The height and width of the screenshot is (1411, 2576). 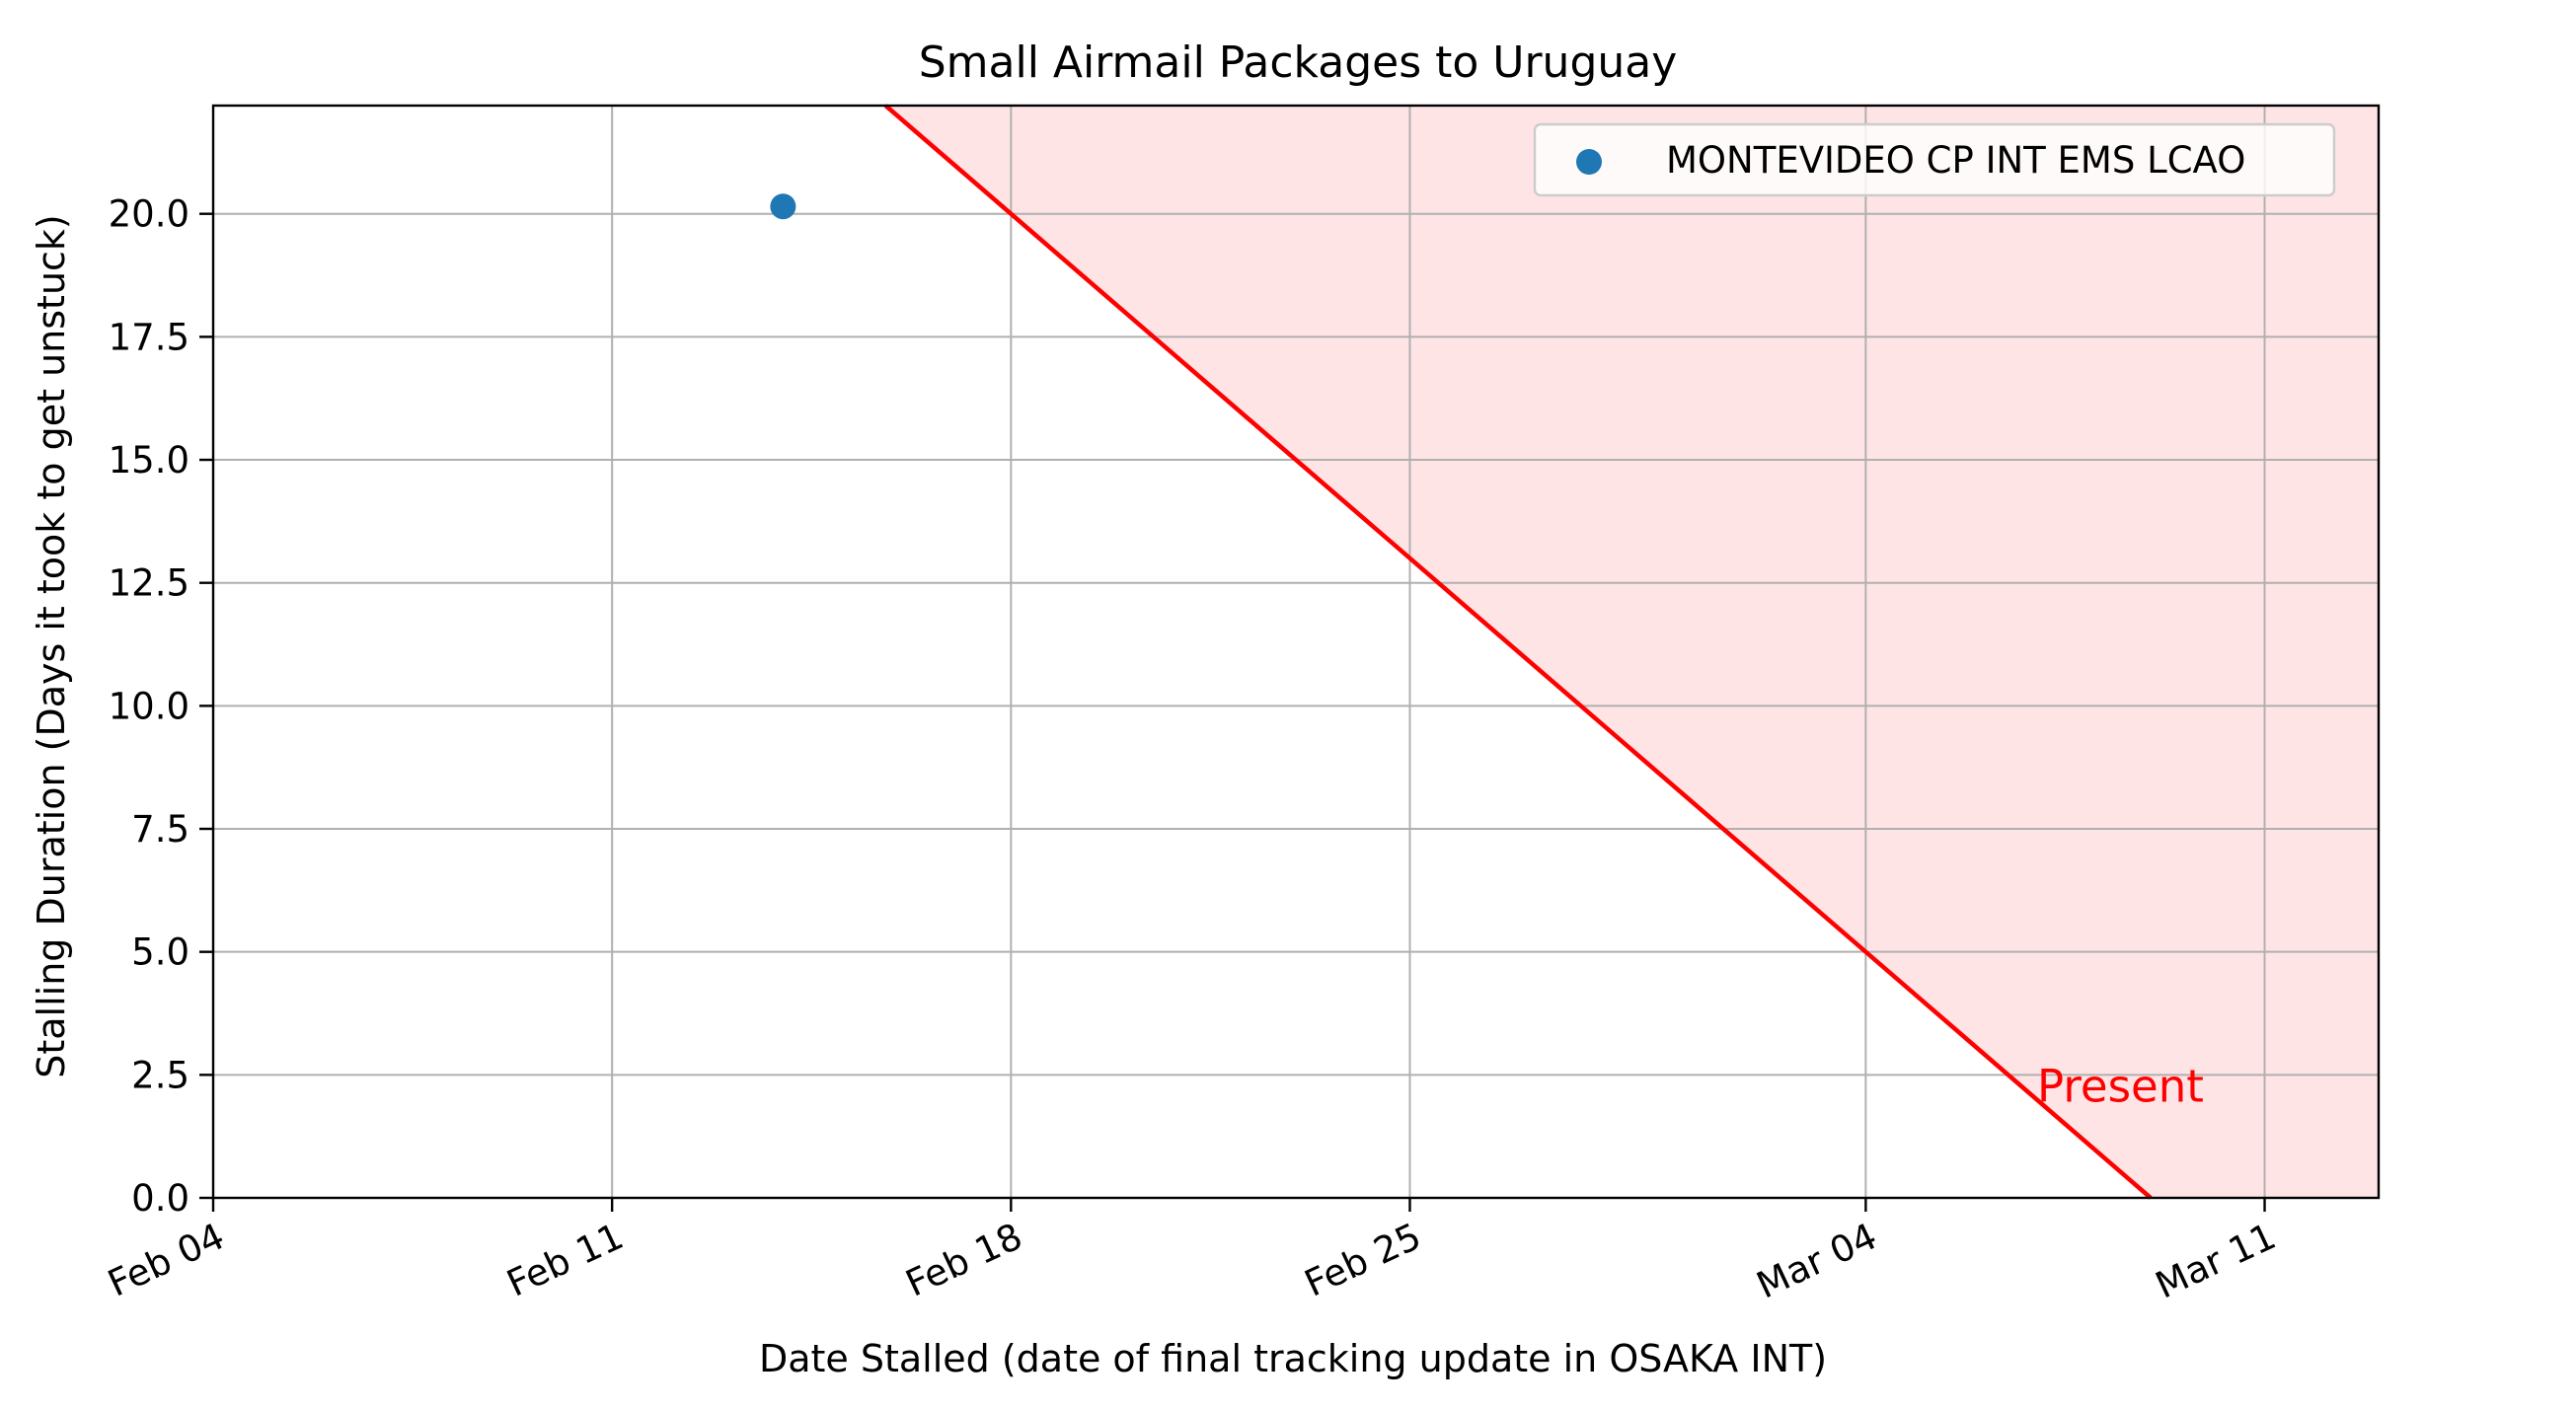 What do you see at coordinates (160, 952) in the screenshot?
I see `y-tick-label: 5.0` at bounding box center [160, 952].